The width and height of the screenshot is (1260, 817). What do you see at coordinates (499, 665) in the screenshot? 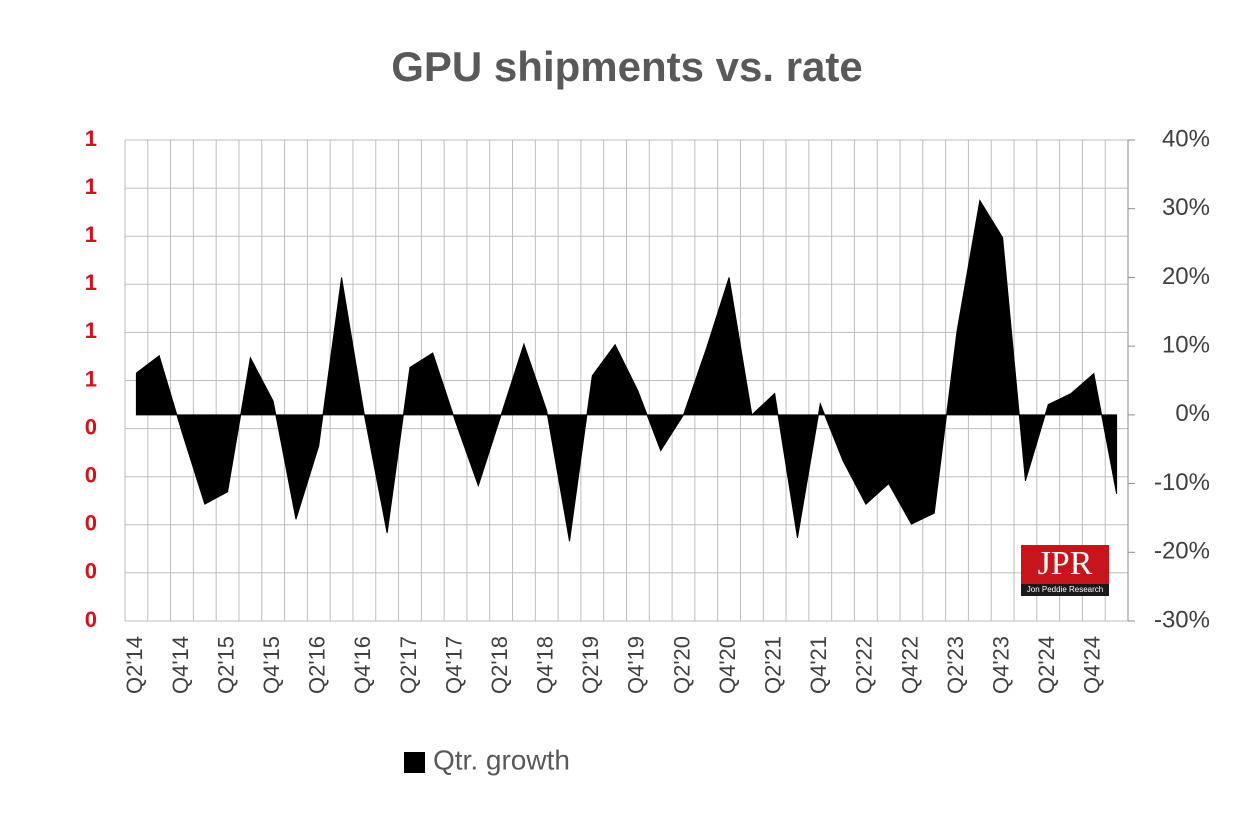
I see `x-tick-label: Q2'18` at bounding box center [499, 665].